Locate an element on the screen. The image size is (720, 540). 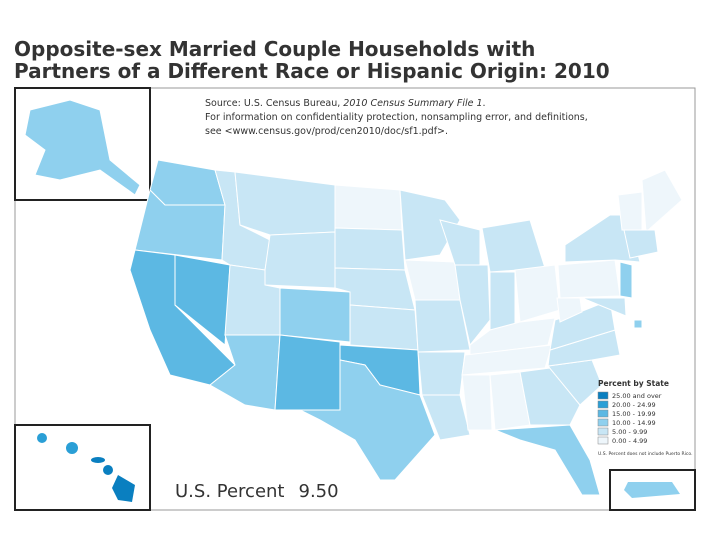
alaska is located at coordinates (82, 147).